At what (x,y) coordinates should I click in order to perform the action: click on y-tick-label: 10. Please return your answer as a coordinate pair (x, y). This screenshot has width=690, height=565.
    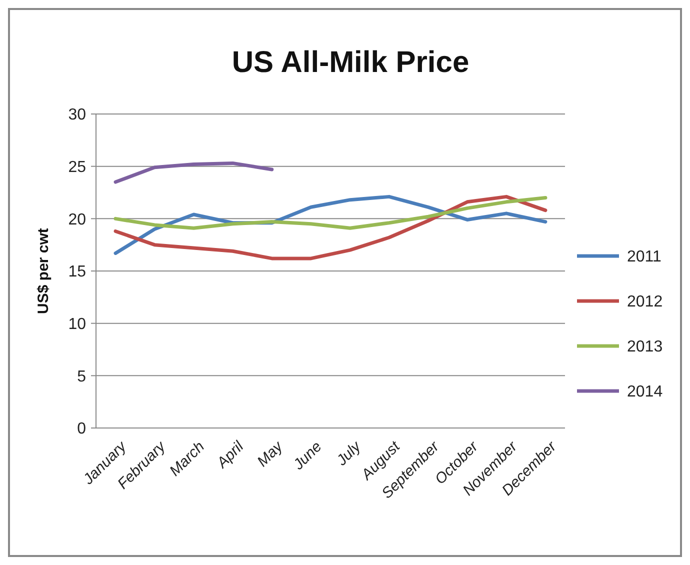
    Looking at the image, I should click on (77, 324).